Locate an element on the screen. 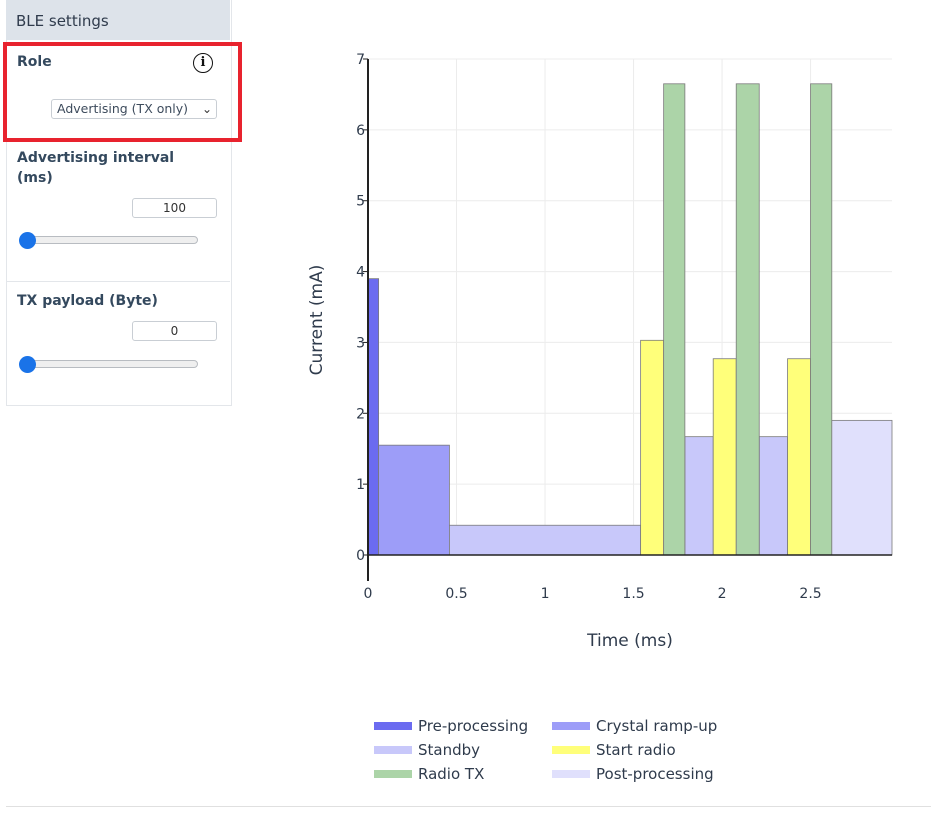  tx-payload-label: TX payload (Byte) is located at coordinates (87, 301).